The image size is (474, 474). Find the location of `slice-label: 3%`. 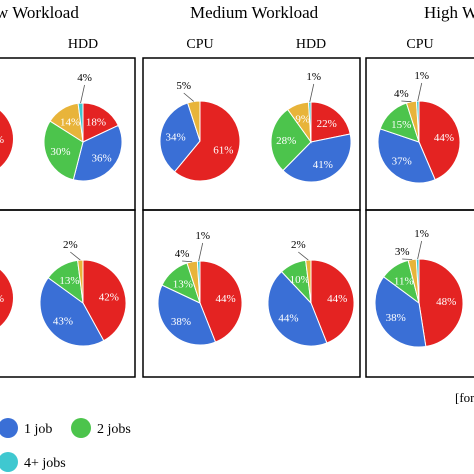

slice-label: 3% is located at coordinates (402, 252).